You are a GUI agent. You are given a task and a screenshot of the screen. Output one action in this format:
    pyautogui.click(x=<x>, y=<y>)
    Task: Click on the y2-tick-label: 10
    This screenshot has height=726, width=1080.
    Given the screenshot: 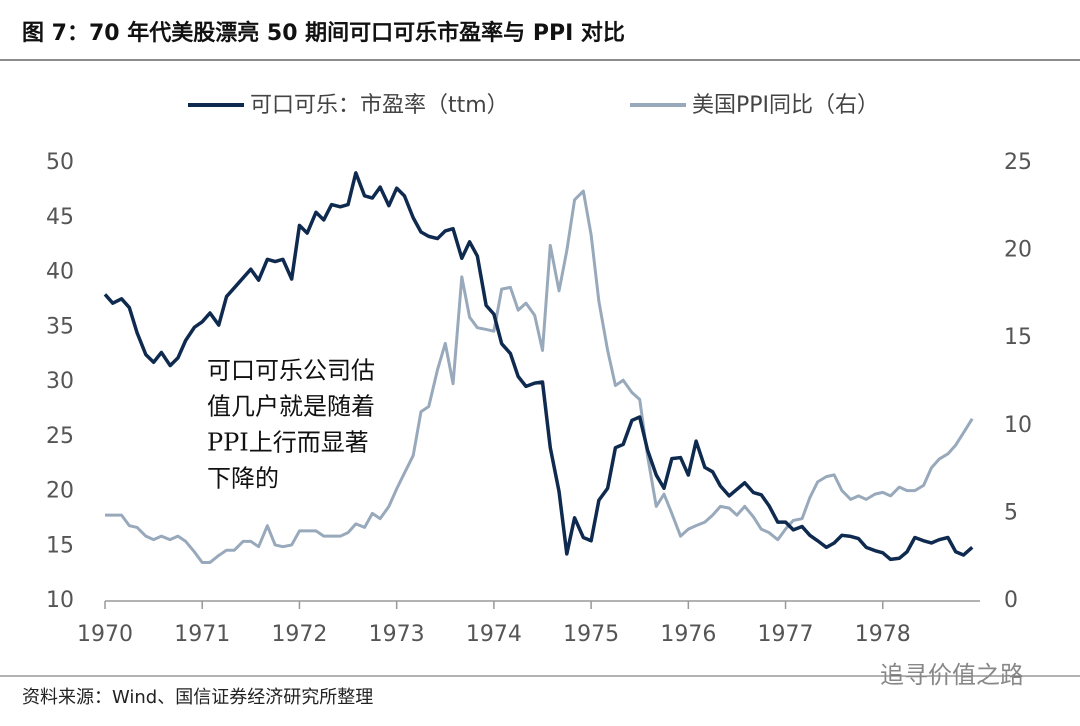 What is the action you would take?
    pyautogui.click(x=1018, y=425)
    